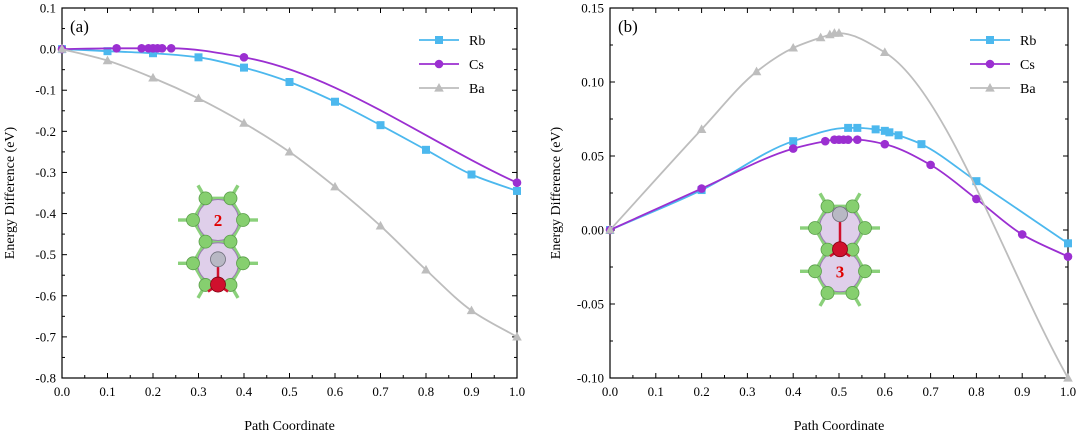 This screenshot has height=434, width=1080. I want to click on inset-structure: 2, so click(218, 241).